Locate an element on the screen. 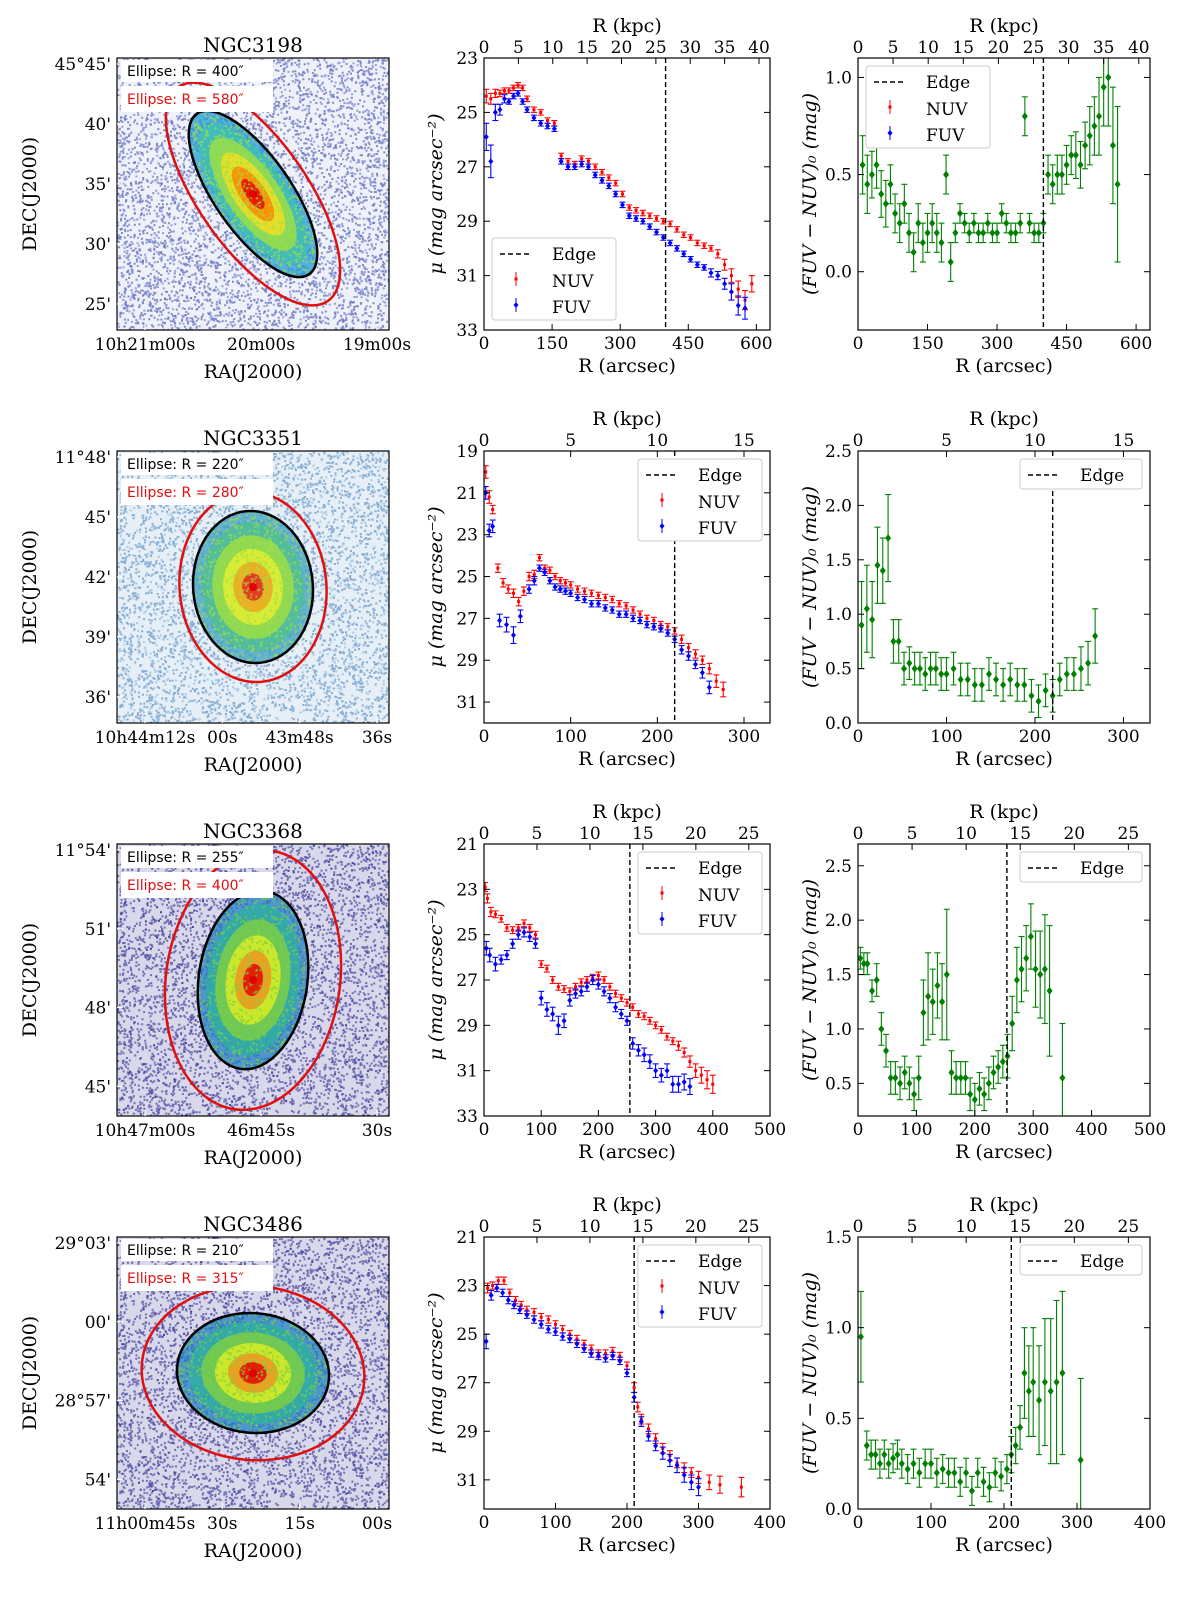 Image resolution: width=1200 pixels, height=1622 pixels. legend-edge-label: Edge is located at coordinates (1102, 1262).